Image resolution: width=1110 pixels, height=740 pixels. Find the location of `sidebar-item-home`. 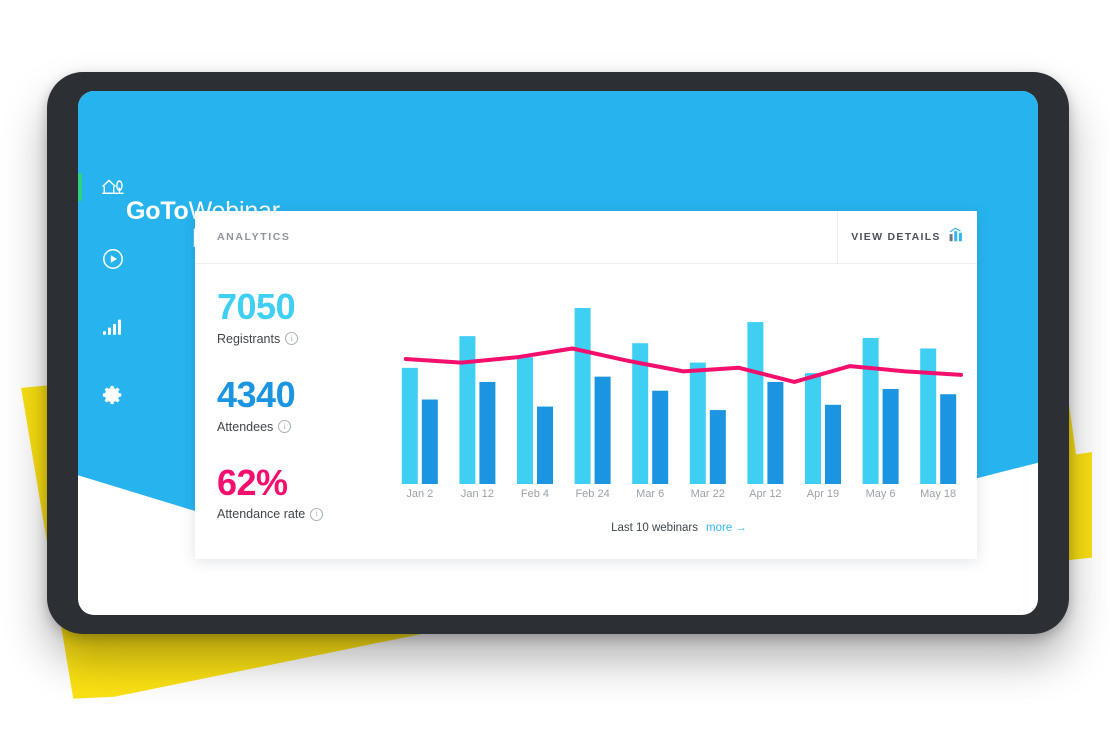

sidebar-item-home is located at coordinates (113, 187).